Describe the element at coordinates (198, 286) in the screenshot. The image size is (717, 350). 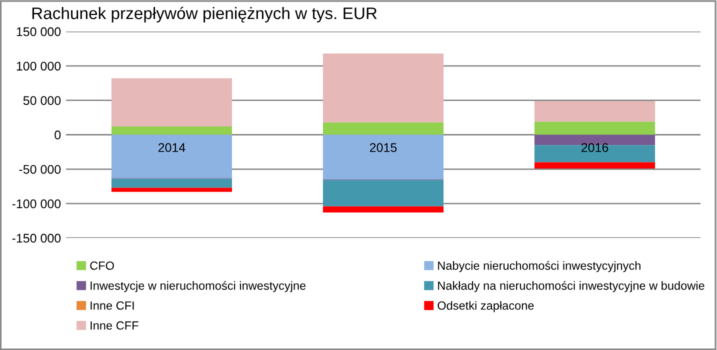
I see `legend-label: Inwestycje w nieruchomości inwestycyjne` at that location.